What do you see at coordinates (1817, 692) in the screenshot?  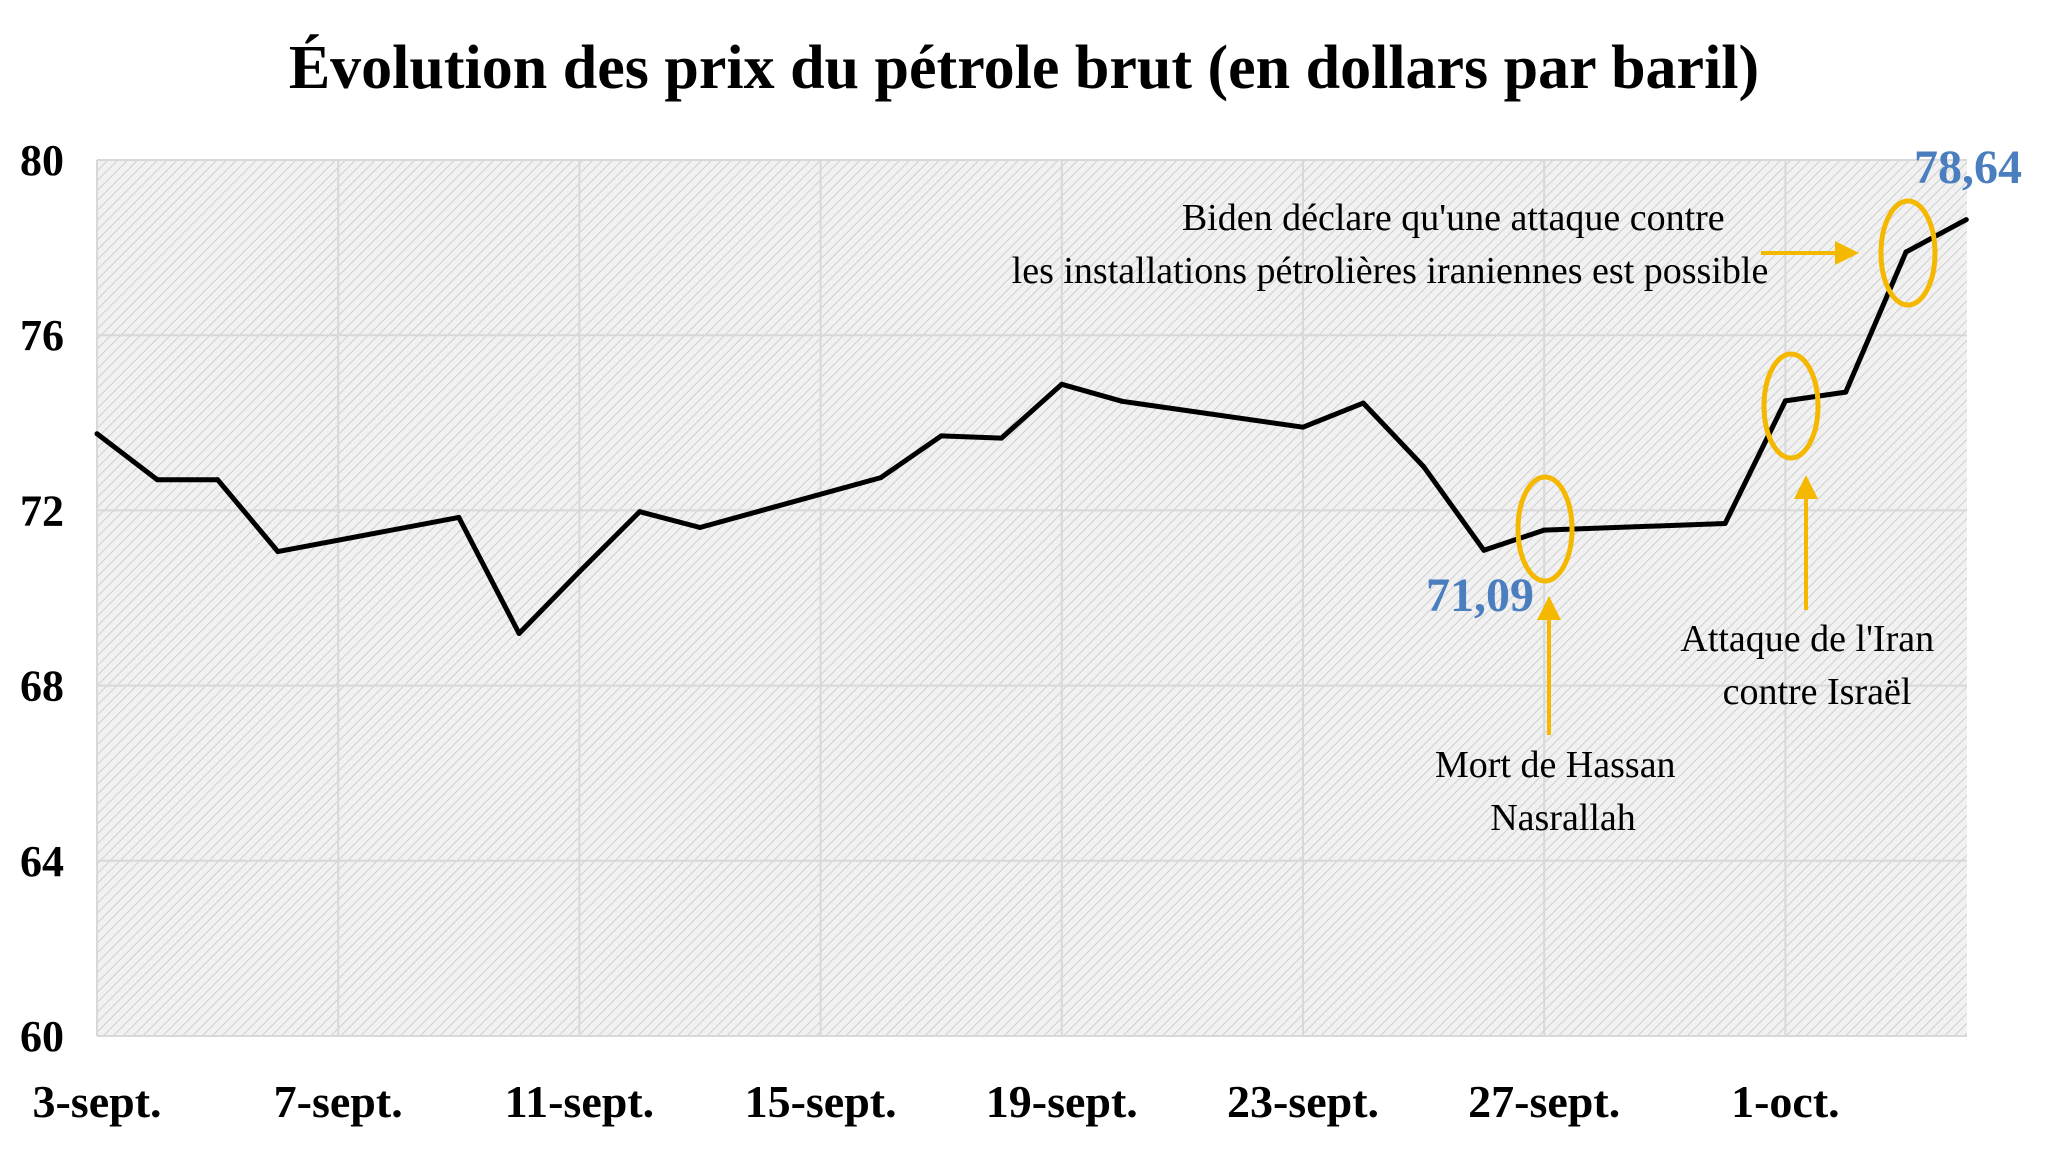 I see `annotation-iran-attack-line-2: contre Israël` at bounding box center [1817, 692].